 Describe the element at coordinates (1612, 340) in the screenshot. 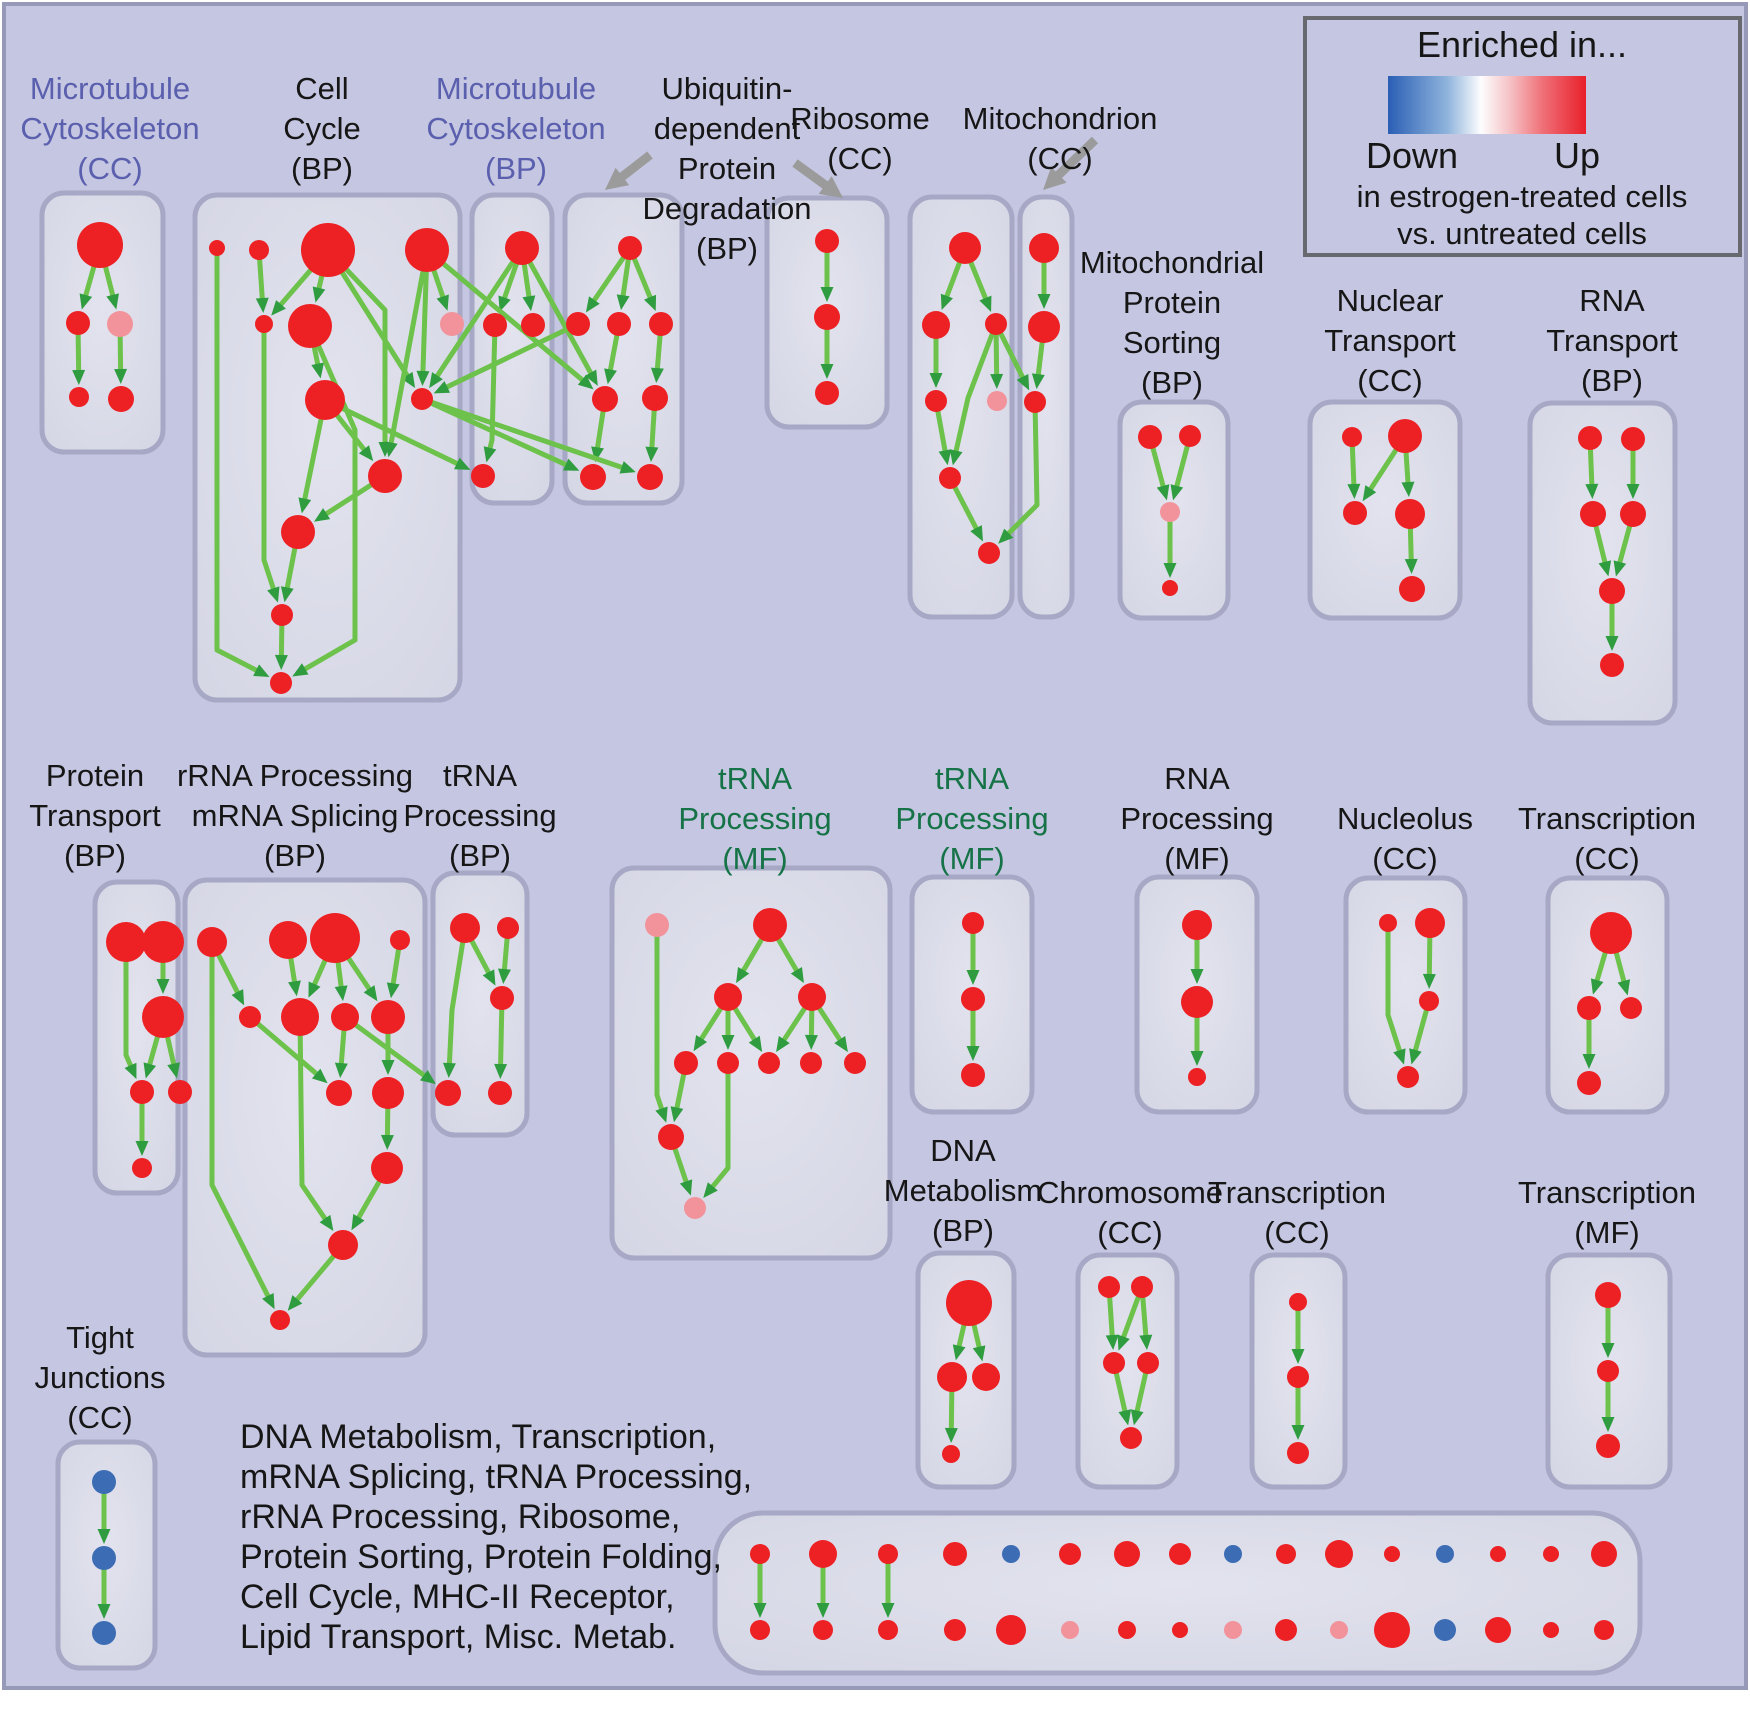

I see `cluster-label-rna-transport-bp: RNA Transport (BP)` at that location.